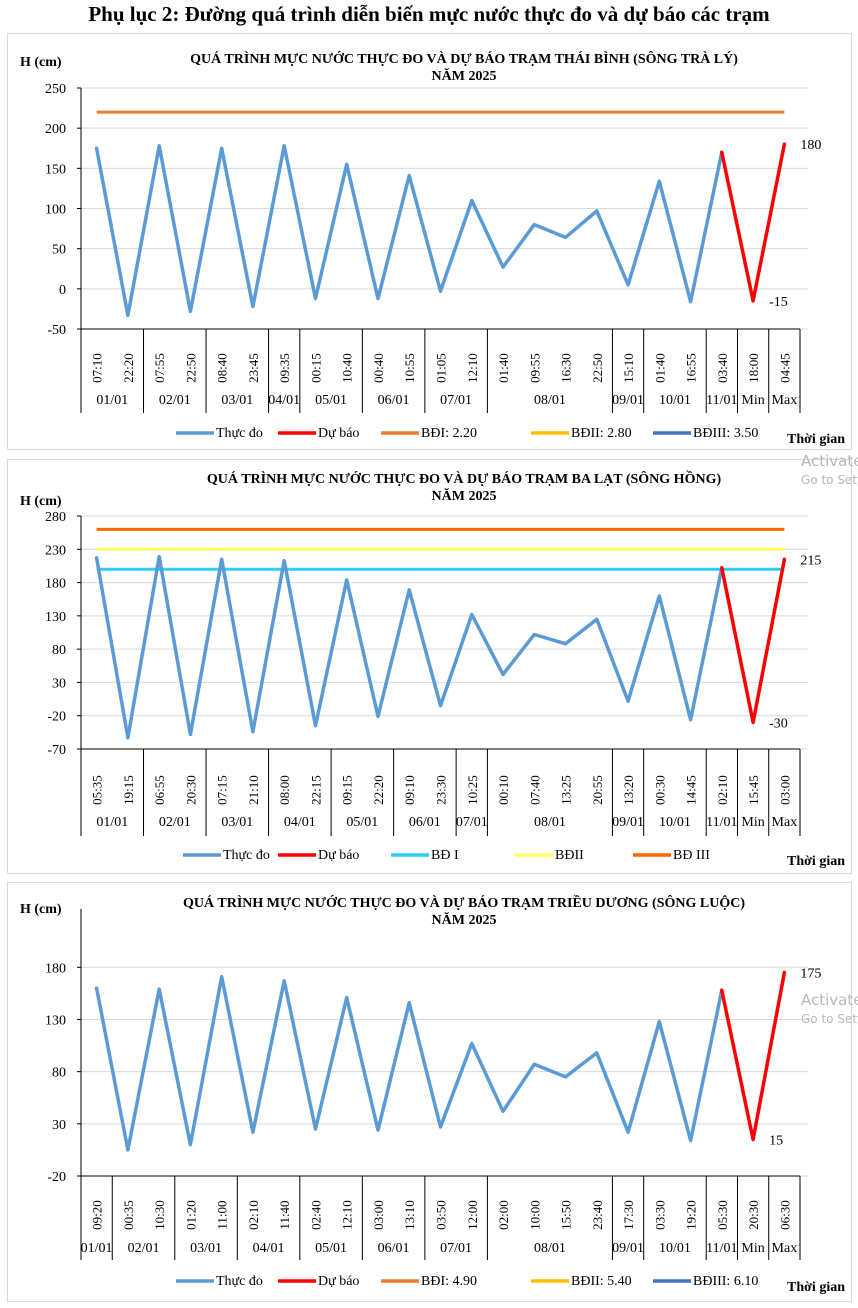  What do you see at coordinates (97, 1215) in the screenshot?
I see `x-tick-label: 09:20` at bounding box center [97, 1215].